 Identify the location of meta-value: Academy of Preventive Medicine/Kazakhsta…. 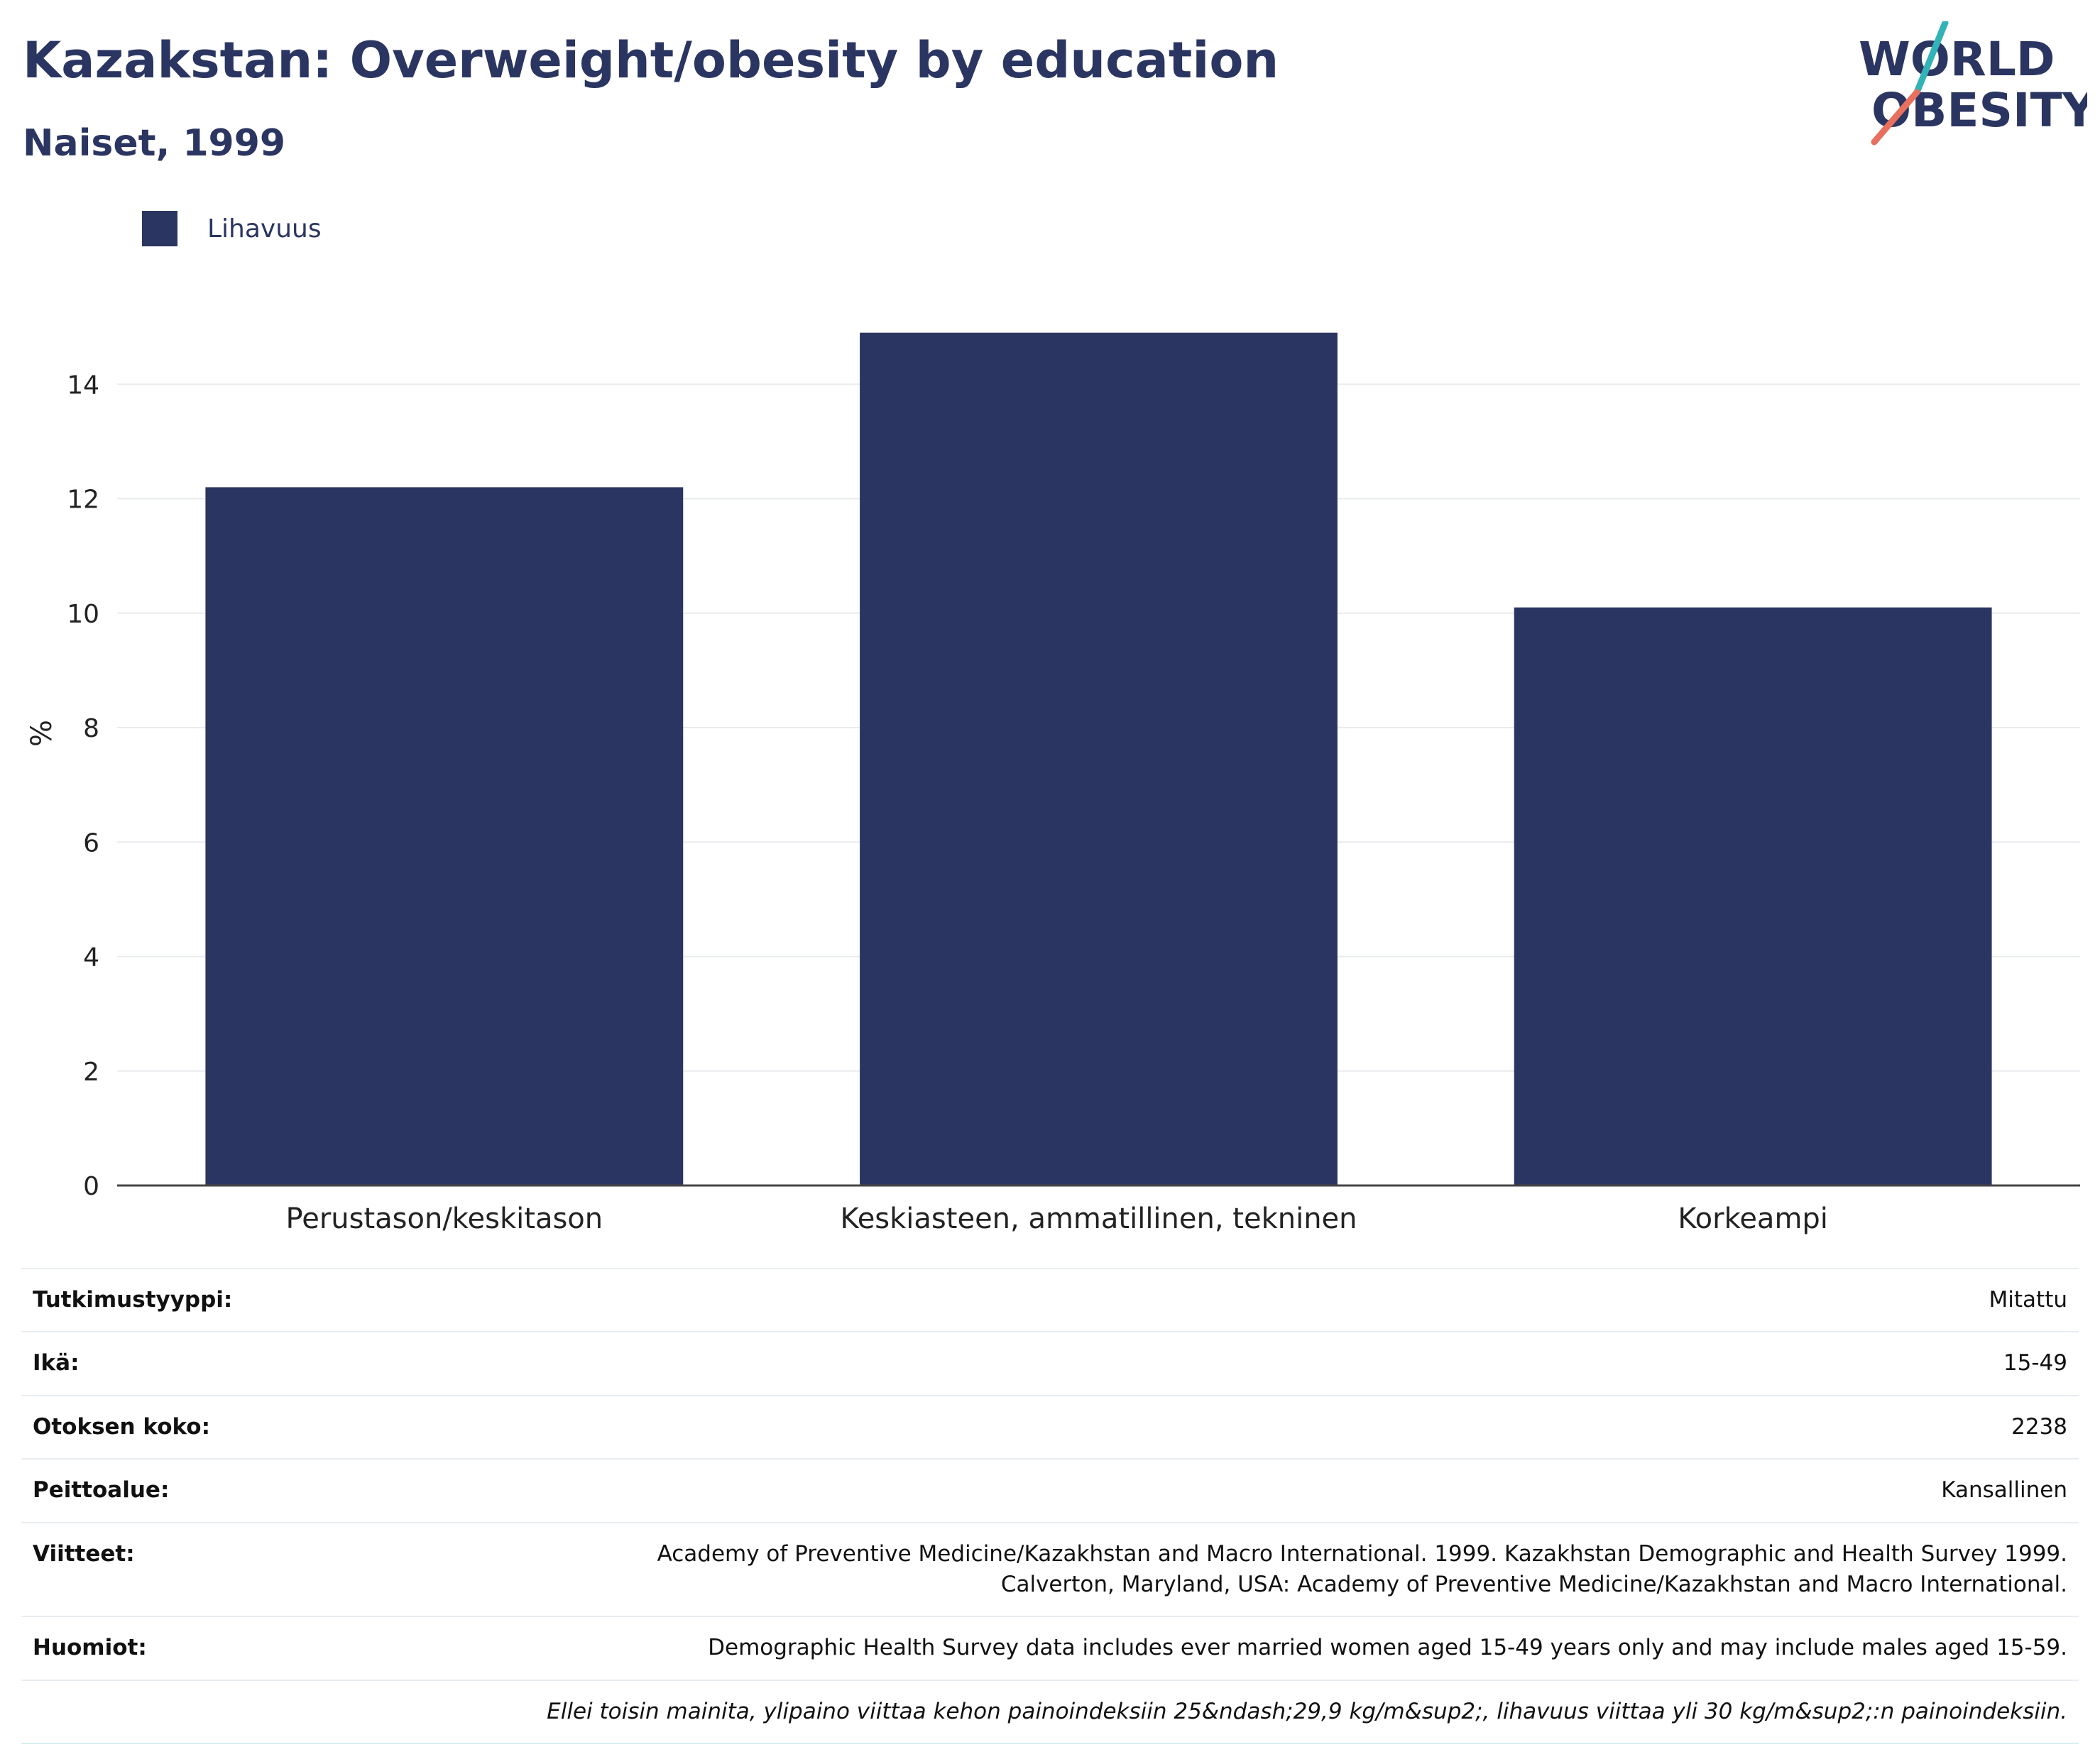
(1175, 1569).